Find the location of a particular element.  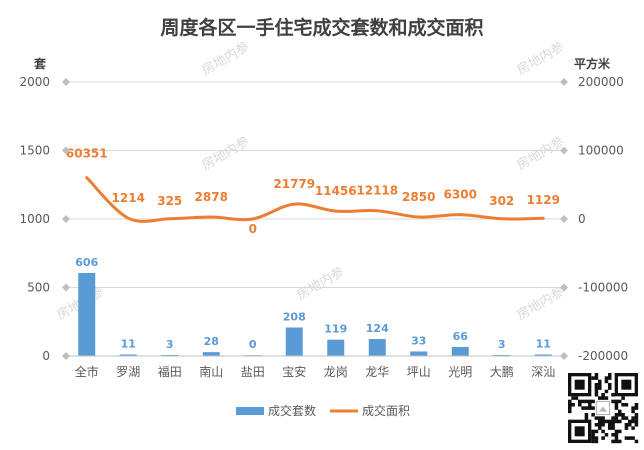

line-value-label: 21779 is located at coordinates (294, 184).